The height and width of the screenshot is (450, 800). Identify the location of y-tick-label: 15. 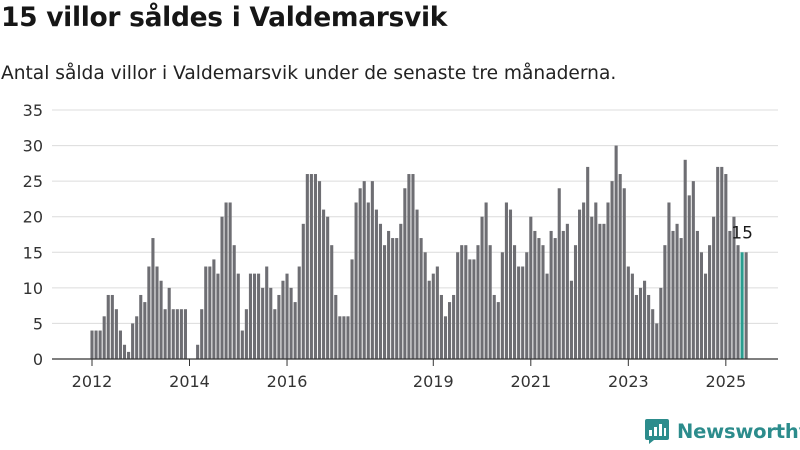
(33, 252).